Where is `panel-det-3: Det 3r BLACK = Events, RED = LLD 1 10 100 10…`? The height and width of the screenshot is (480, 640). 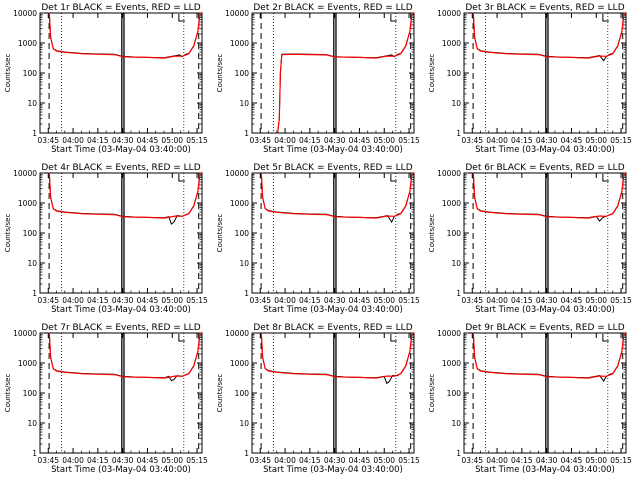 panel-det-3: Det 3r BLACK = Events, RED = LLD 1 10 100 10… is located at coordinates (530, 79).